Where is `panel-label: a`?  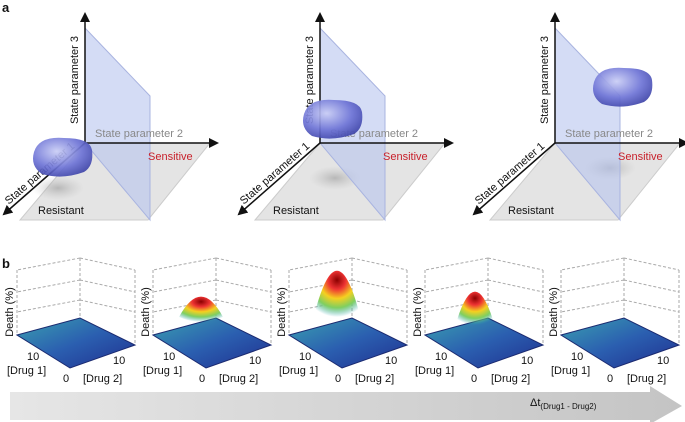
panel-label: a is located at coordinates (6, 7).